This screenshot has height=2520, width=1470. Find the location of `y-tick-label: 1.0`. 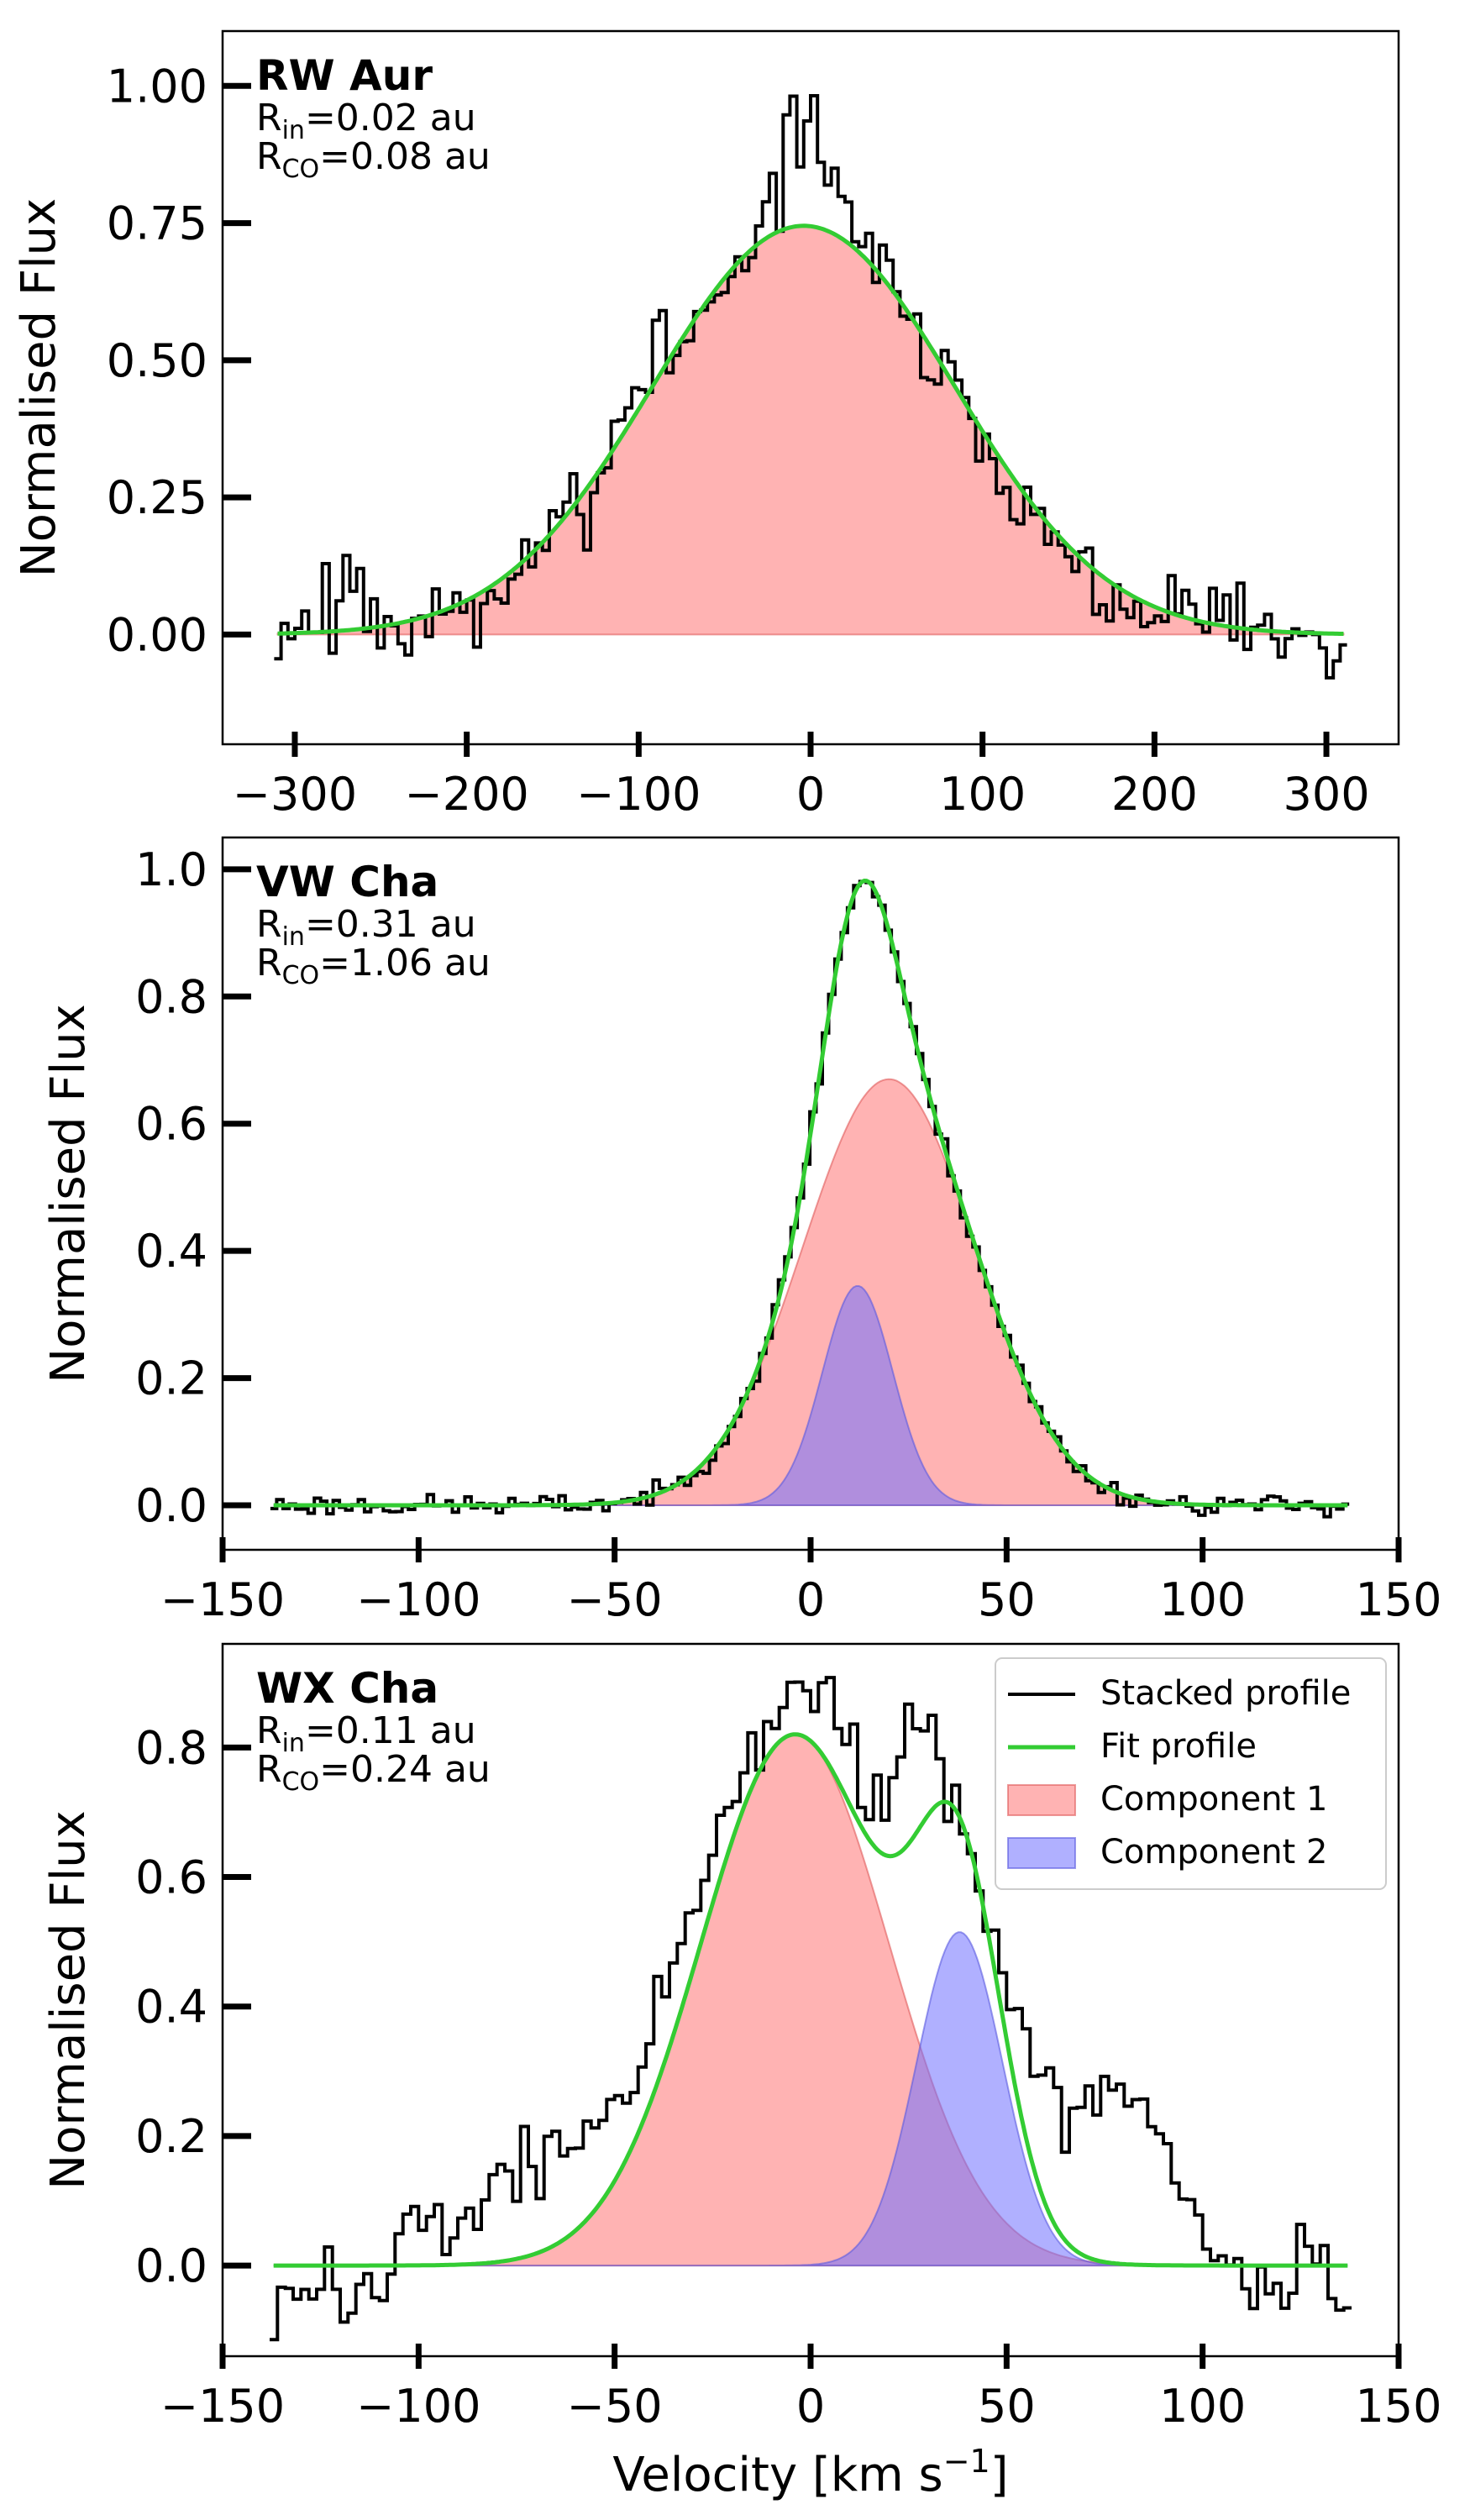

y-tick-label: 1.0 is located at coordinates (171, 869).